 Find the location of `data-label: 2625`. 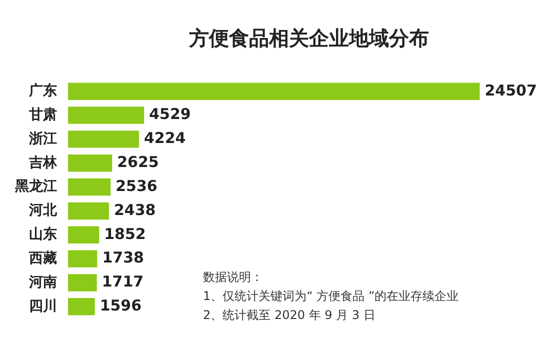

data-label: 2625 is located at coordinates (138, 162).